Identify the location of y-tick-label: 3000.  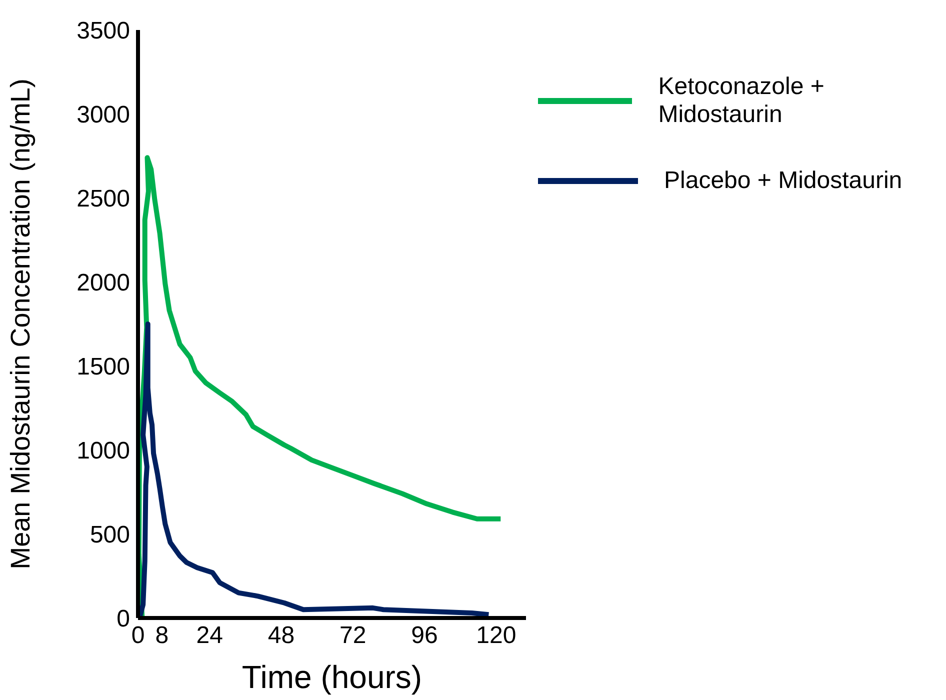
(103, 115).